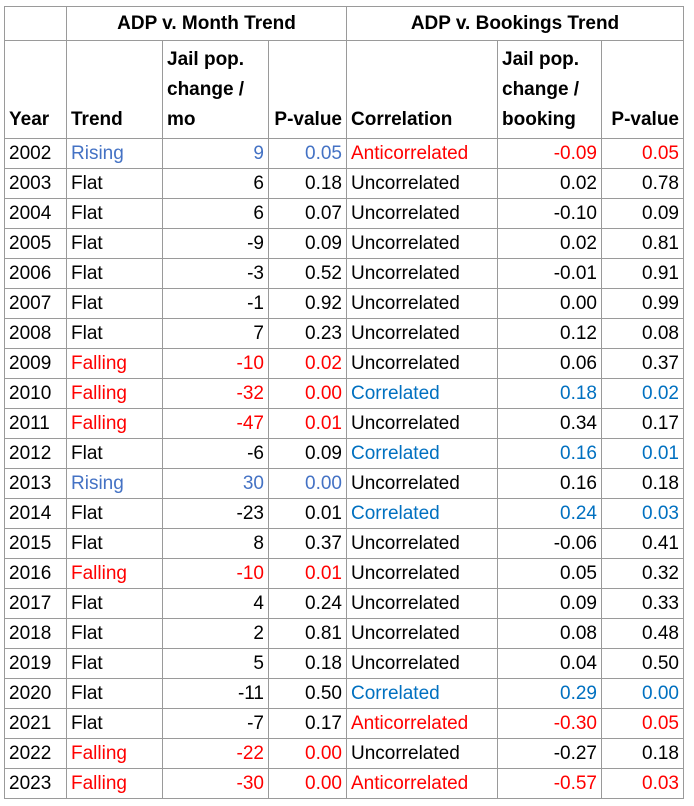 The image size is (694, 806). What do you see at coordinates (642, 153) in the screenshot?
I see `p-value-bookings-cell: 0.05` at bounding box center [642, 153].